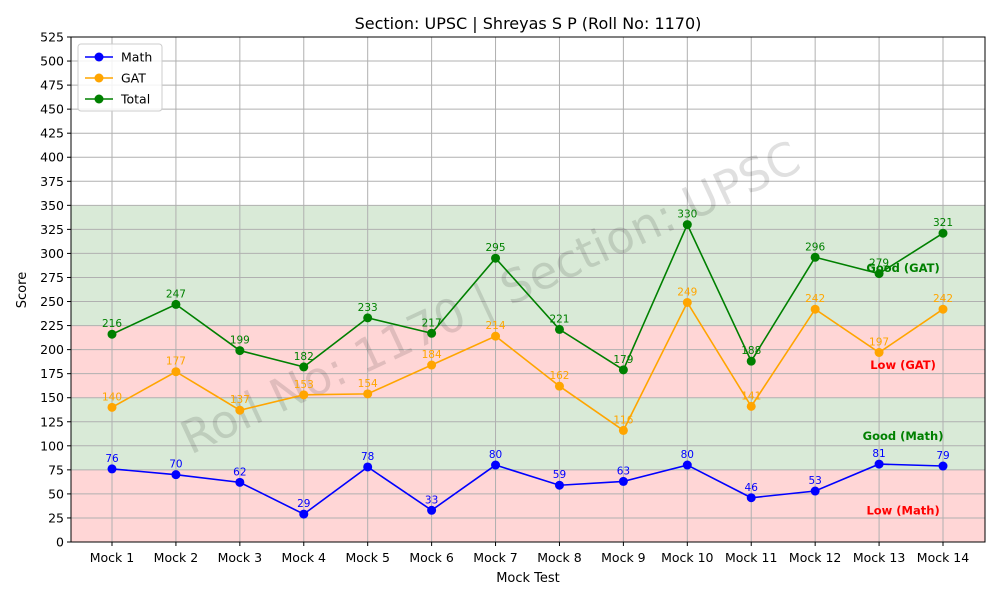  I want to click on data-label-total: 179, so click(623, 360).